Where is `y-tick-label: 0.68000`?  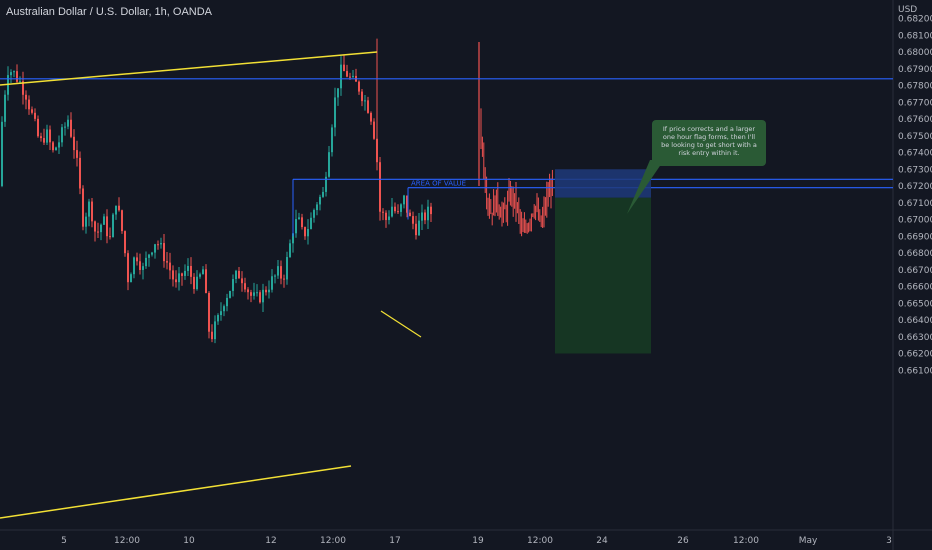
y-tick-label: 0.68000 is located at coordinates (915, 53).